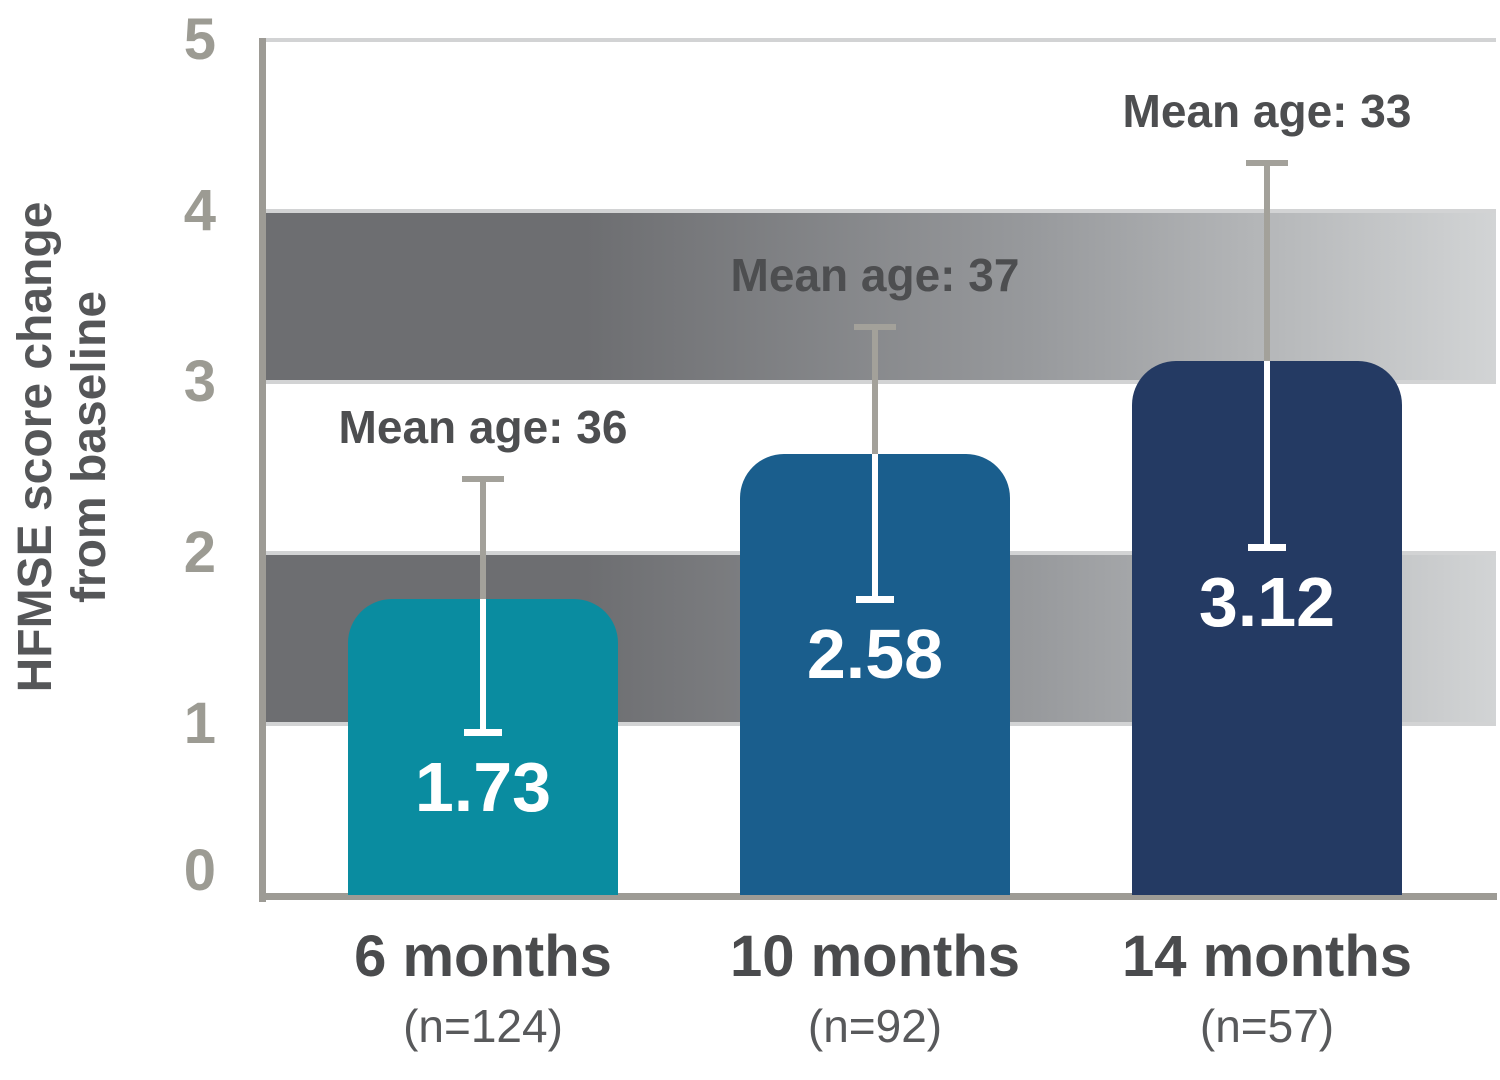 Image resolution: width=1500 pixels, height=1080 pixels. I want to click on bar-value-label: 2.58, so click(875, 653).